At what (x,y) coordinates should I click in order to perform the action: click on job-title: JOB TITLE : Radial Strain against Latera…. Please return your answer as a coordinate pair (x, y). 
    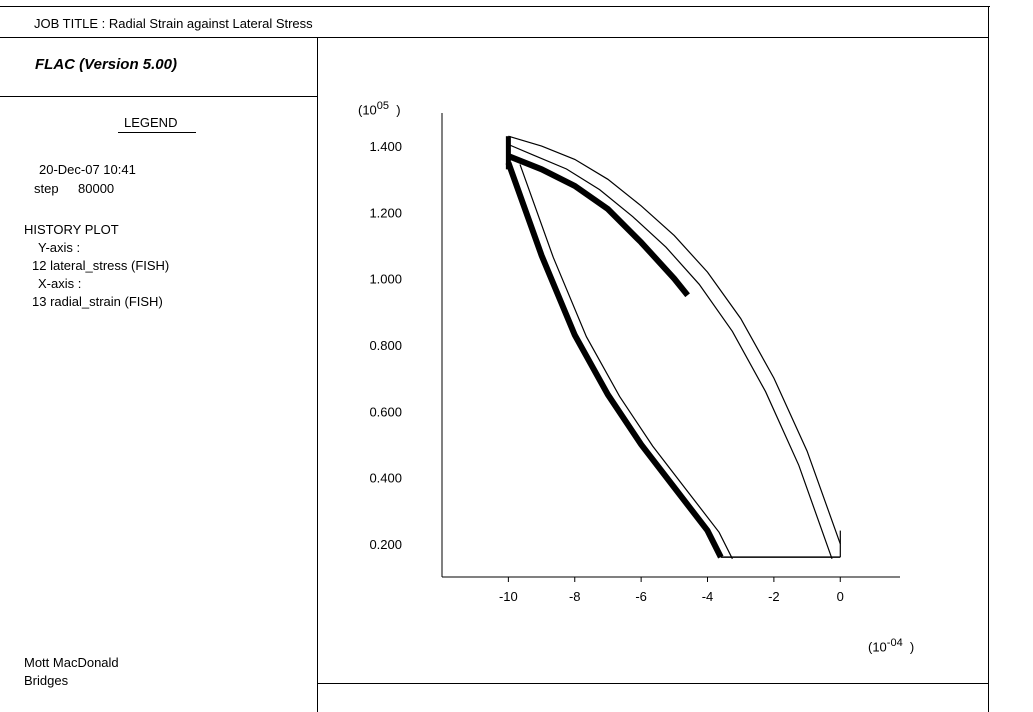
    Looking at the image, I should click on (173, 23).